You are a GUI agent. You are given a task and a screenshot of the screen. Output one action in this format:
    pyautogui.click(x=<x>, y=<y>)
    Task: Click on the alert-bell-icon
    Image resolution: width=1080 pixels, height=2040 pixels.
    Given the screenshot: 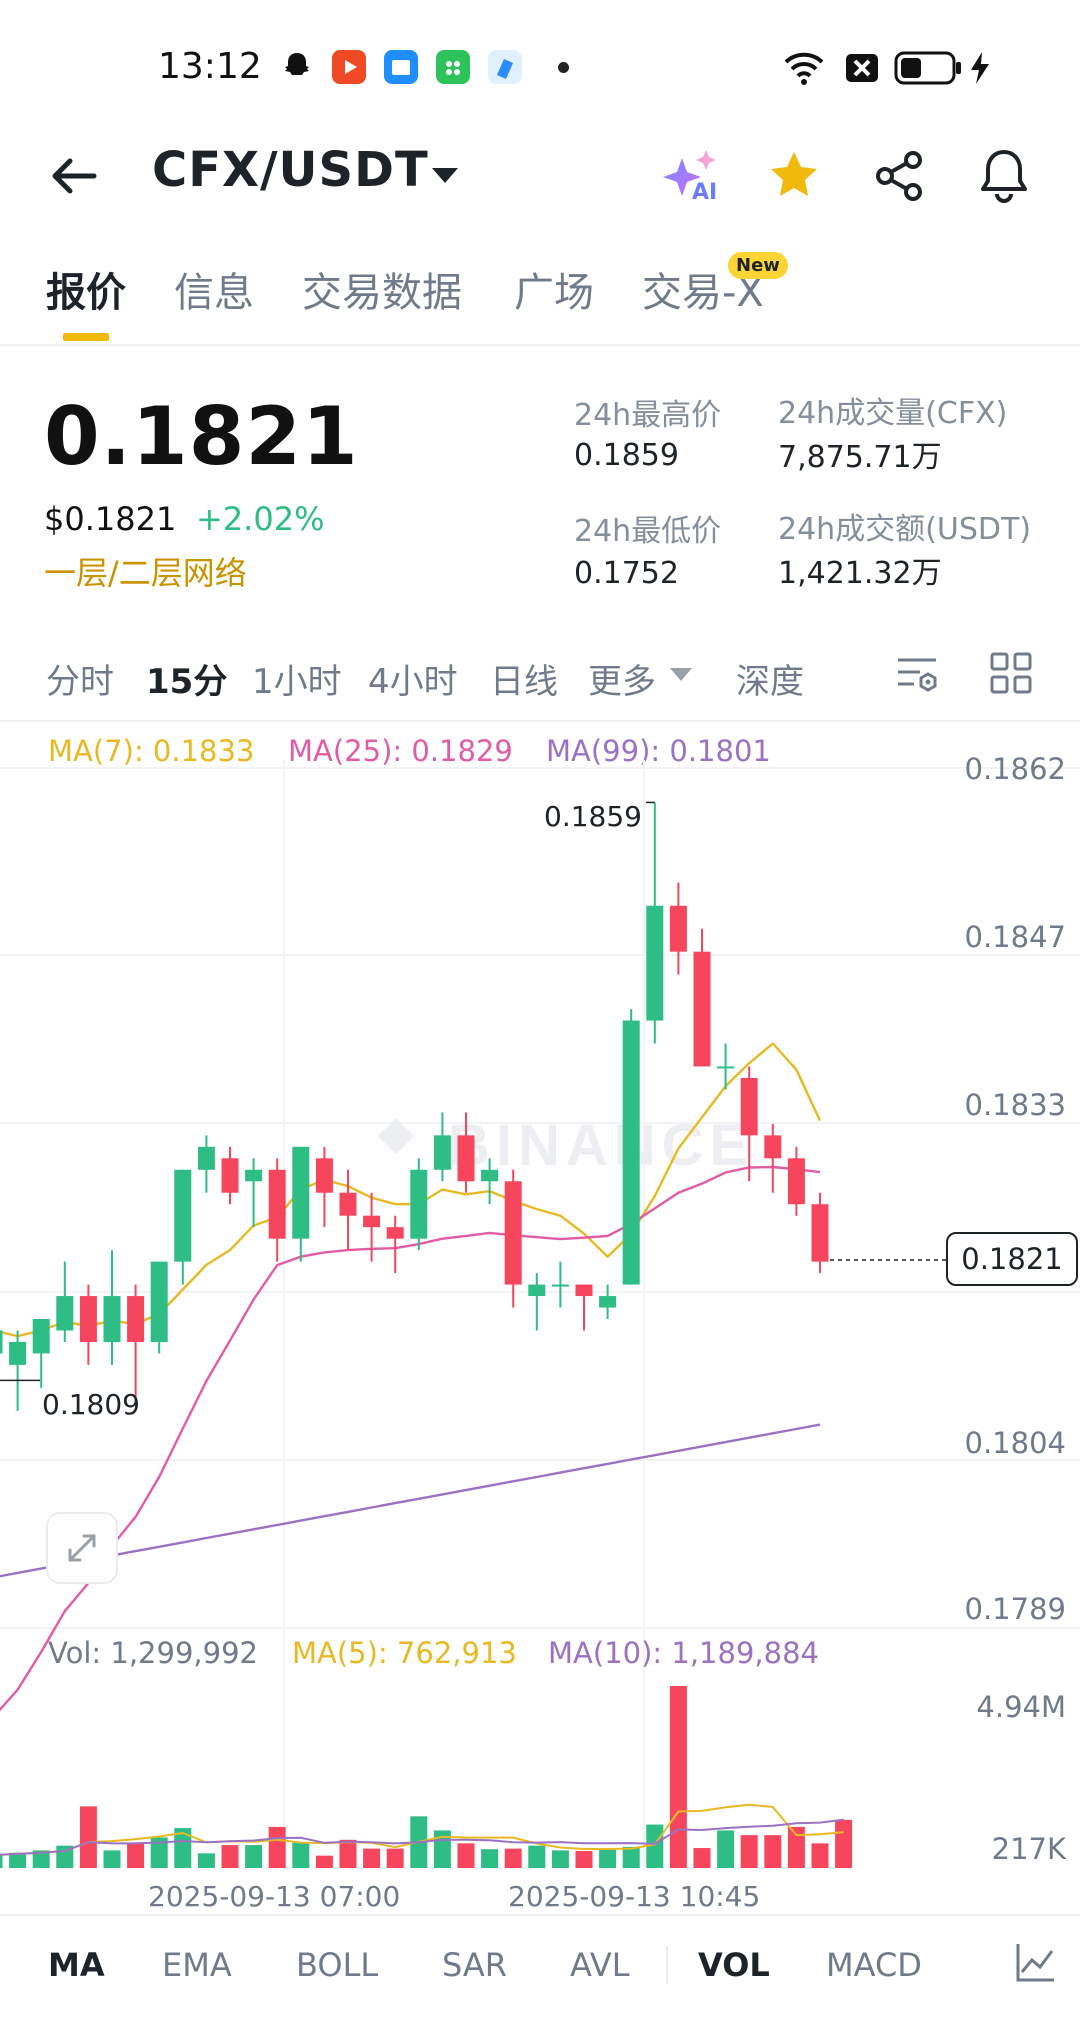 What is the action you would take?
    pyautogui.click(x=1004, y=177)
    